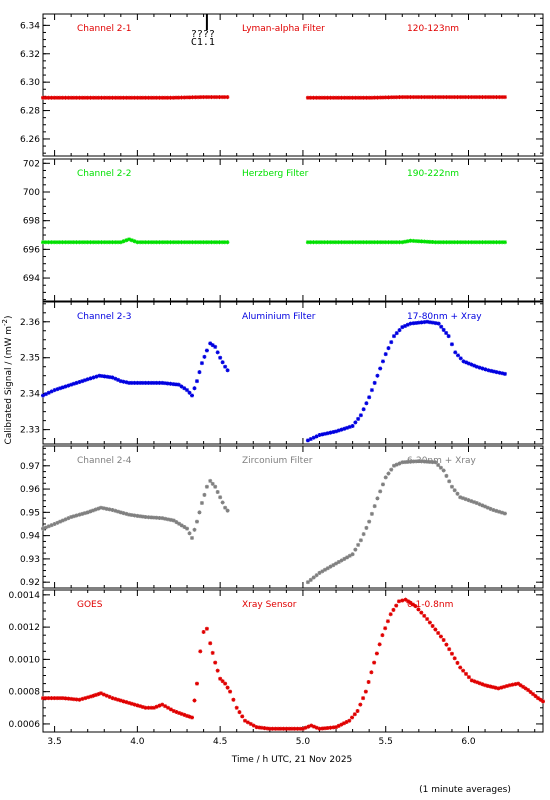 The image size is (550, 800). What do you see at coordinates (275, 174) in the screenshot?
I see `panel-filter-label: Herzberg Filter` at bounding box center [275, 174].